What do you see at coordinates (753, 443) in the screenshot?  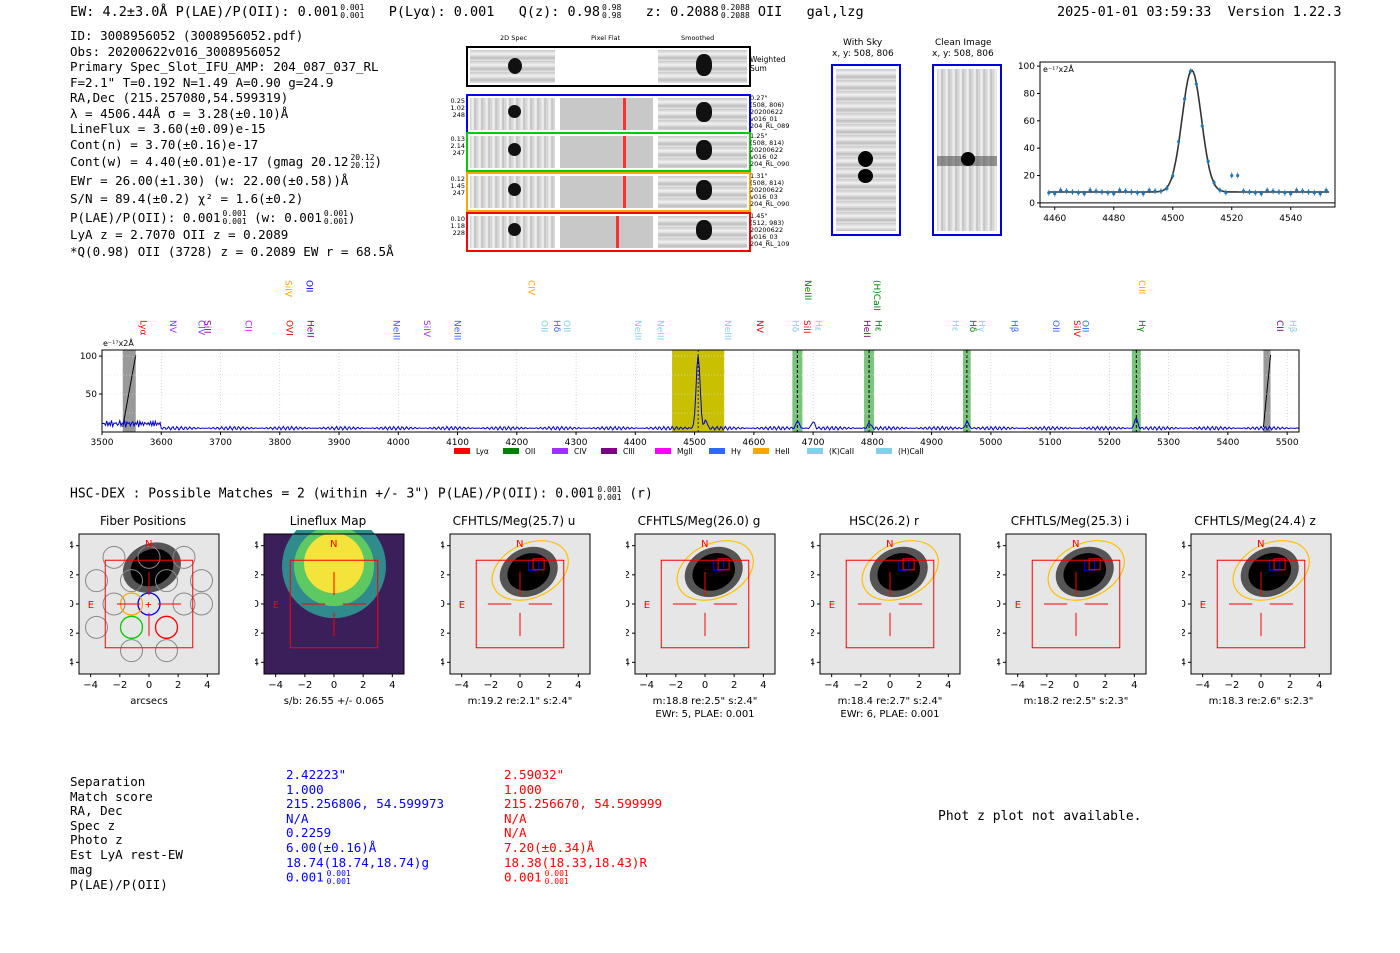 I see `full-xtick-label: 4600` at bounding box center [753, 443].